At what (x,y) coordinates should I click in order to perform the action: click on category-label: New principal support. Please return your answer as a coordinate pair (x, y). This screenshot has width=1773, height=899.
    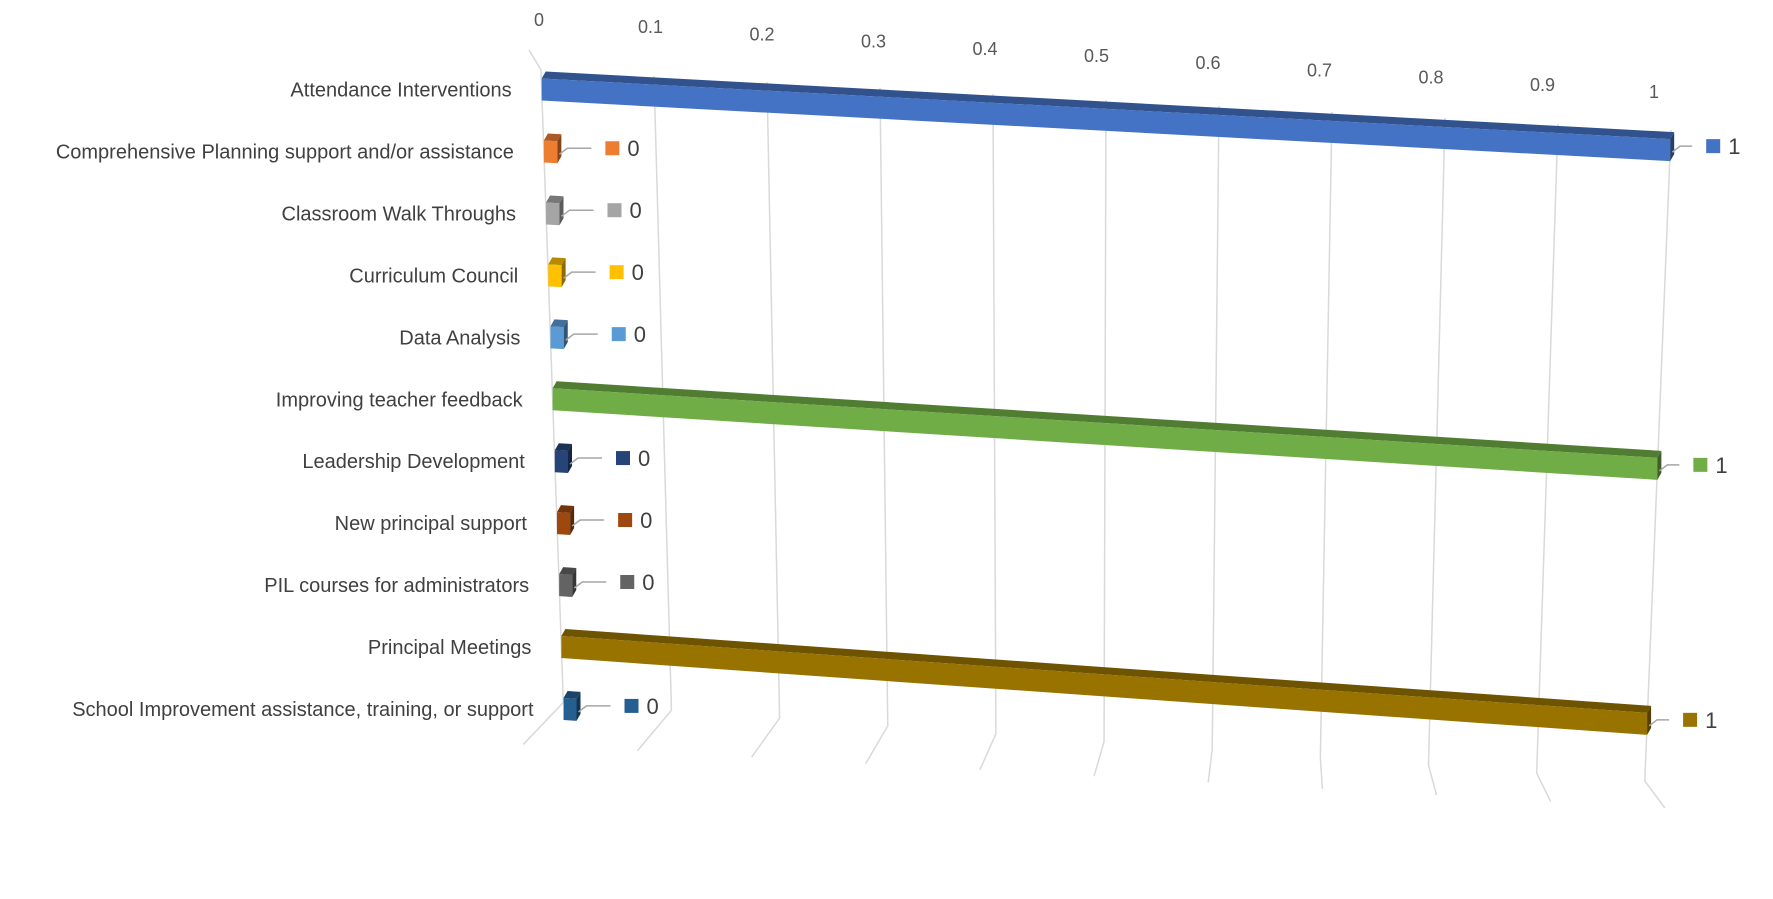
    Looking at the image, I should click on (431, 524).